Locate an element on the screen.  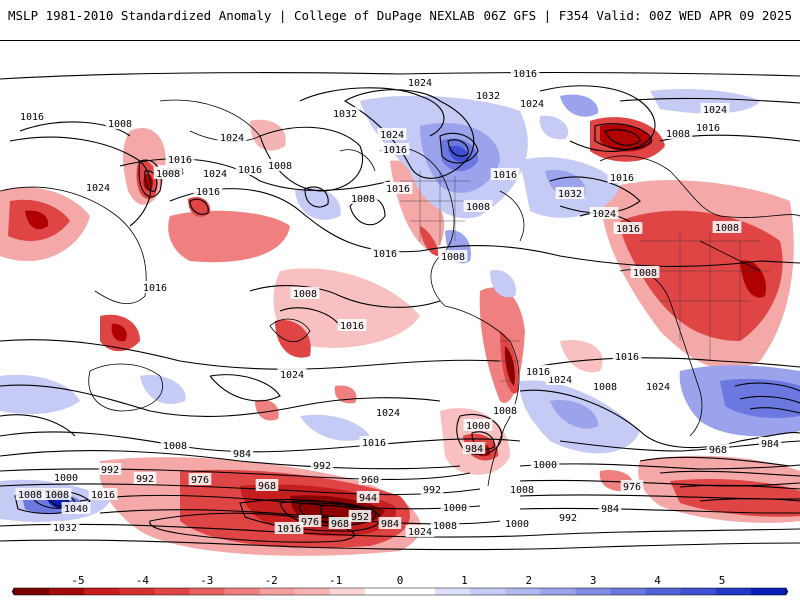
colorbar-legend: -5 -4 -3 -2 -1 0 1 2 3 4 5 is located at coordinates (400, 582).